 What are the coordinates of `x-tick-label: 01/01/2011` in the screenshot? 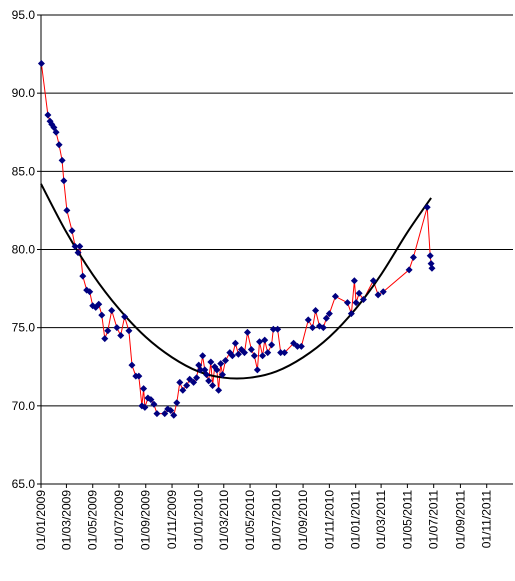 It's located at (356, 519).